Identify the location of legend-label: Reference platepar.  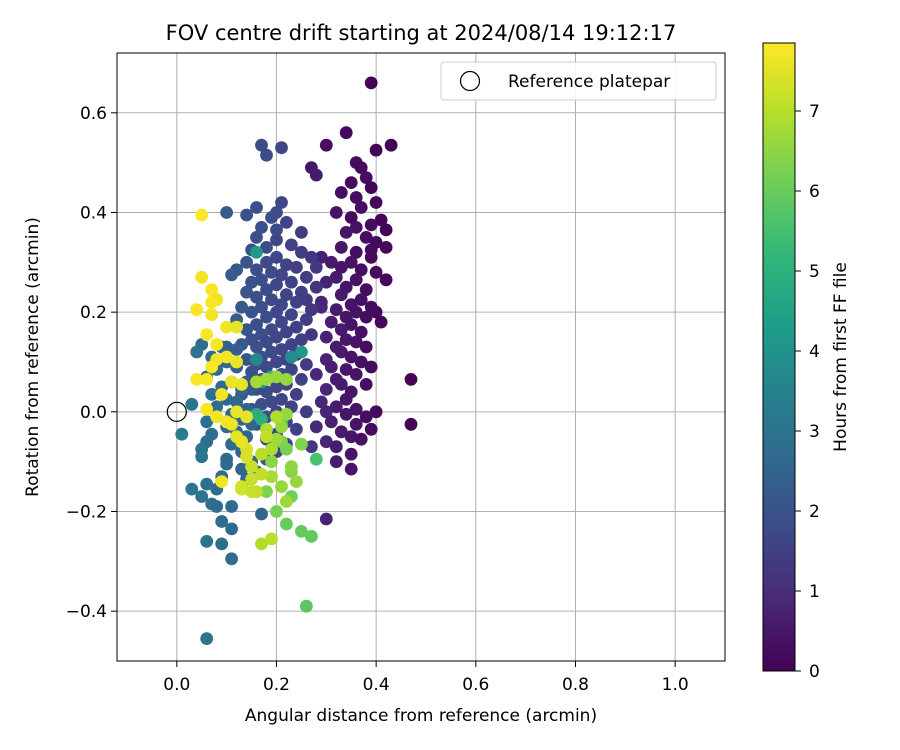
(589, 82).